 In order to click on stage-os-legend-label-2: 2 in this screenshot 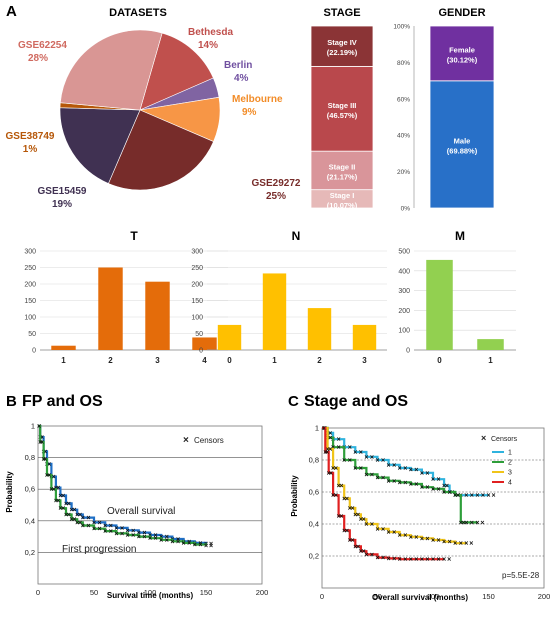, I will do `click(510, 463)`.